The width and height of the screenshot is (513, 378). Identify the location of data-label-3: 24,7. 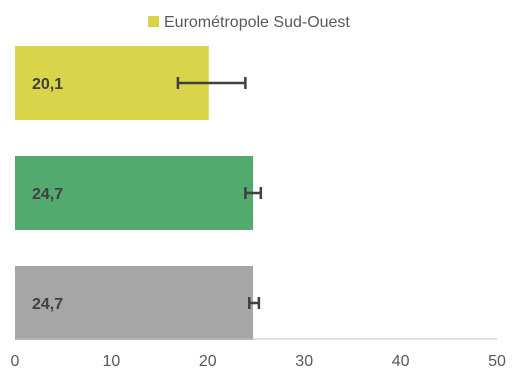
(47, 304).